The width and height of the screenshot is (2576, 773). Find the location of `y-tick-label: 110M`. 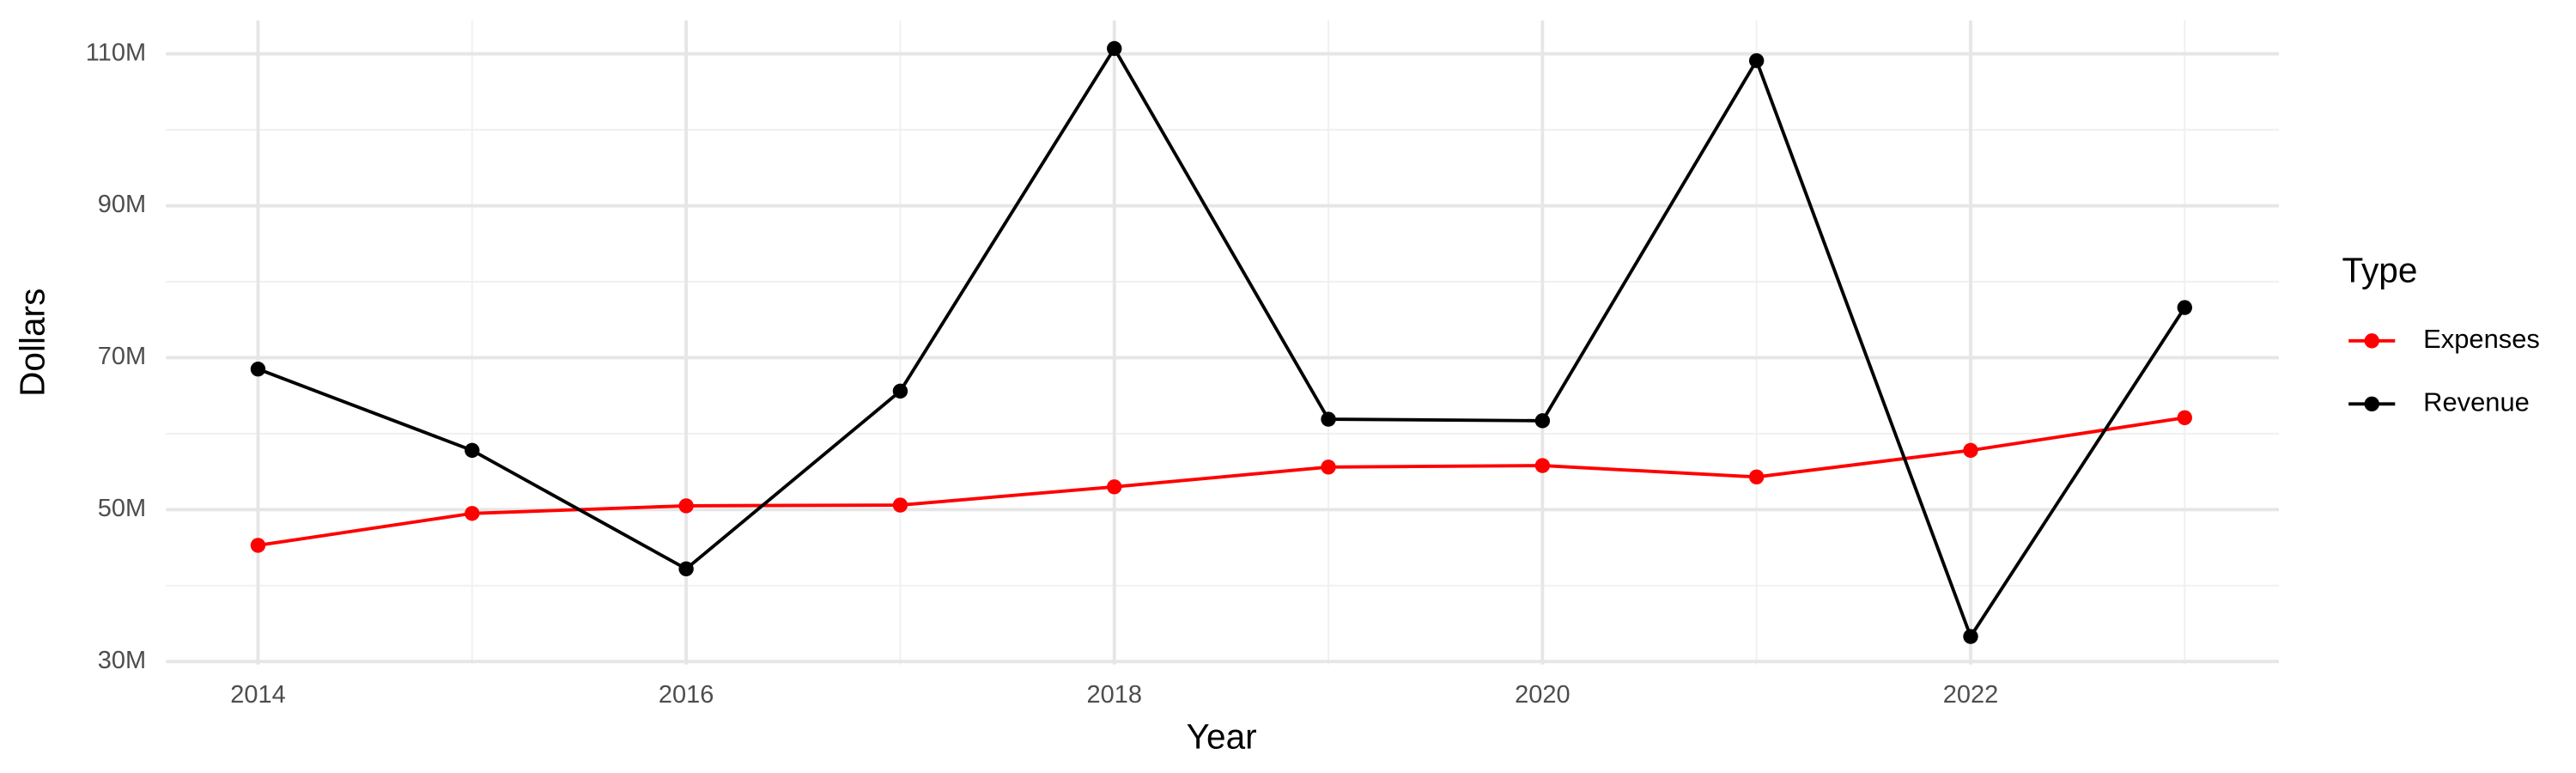

y-tick-label: 110M is located at coordinates (116, 52).